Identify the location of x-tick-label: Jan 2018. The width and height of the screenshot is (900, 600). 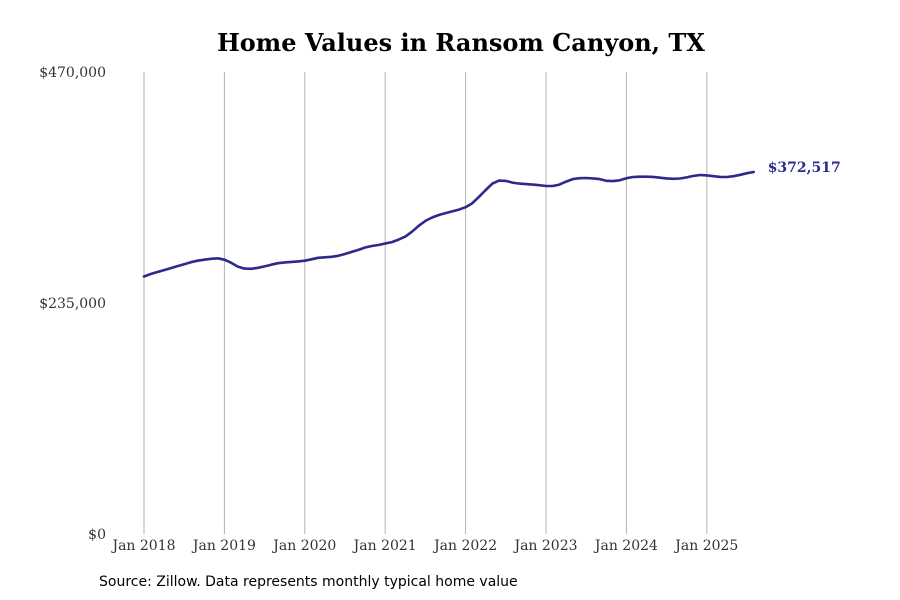
(142, 546).